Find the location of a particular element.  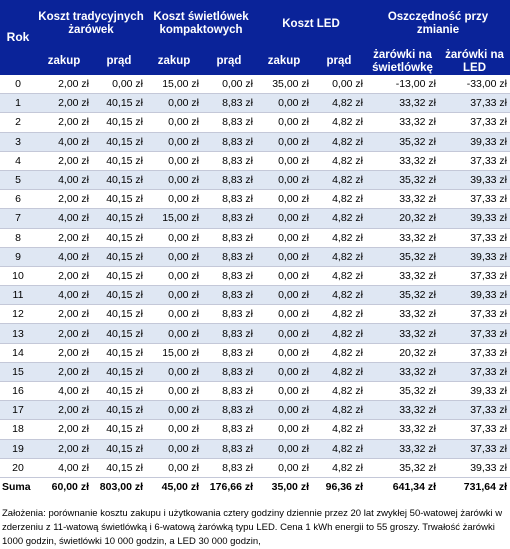

cell-led-purchase: 35,00 zł is located at coordinates (284, 85).